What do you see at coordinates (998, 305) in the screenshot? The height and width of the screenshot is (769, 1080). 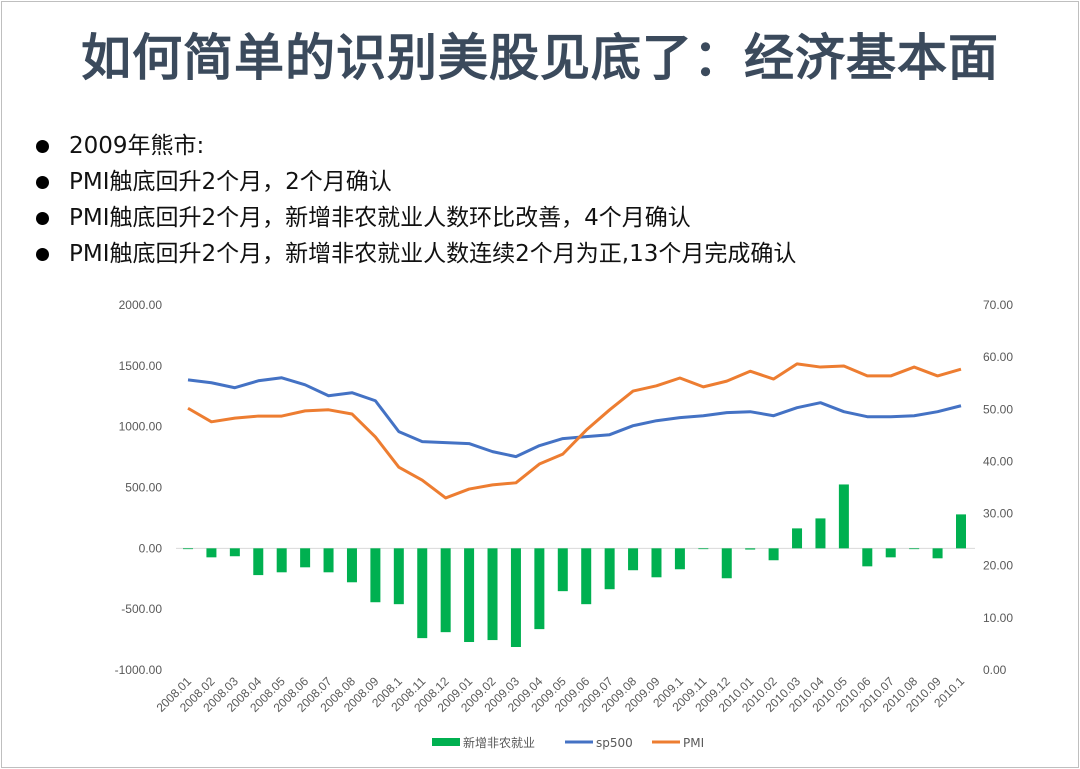 I see `y-right-tick-label: 70.00` at bounding box center [998, 305].